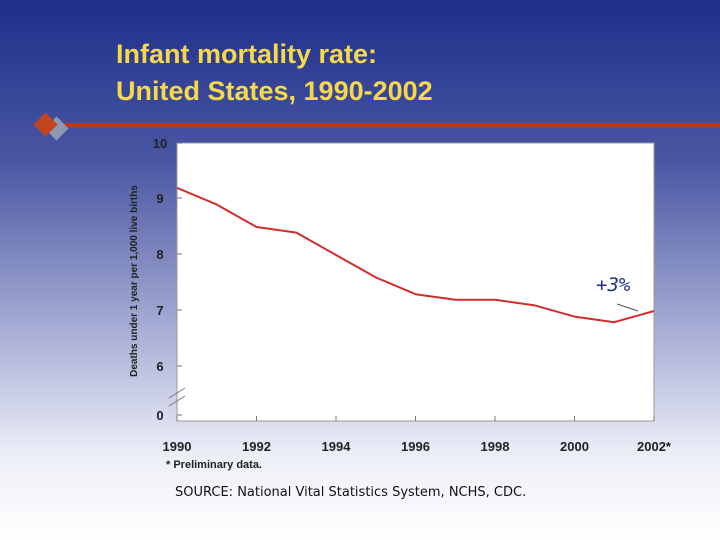 Image resolution: width=720 pixels, height=540 pixels. What do you see at coordinates (654, 446) in the screenshot?
I see `x-tick-label: 2002*` at bounding box center [654, 446].